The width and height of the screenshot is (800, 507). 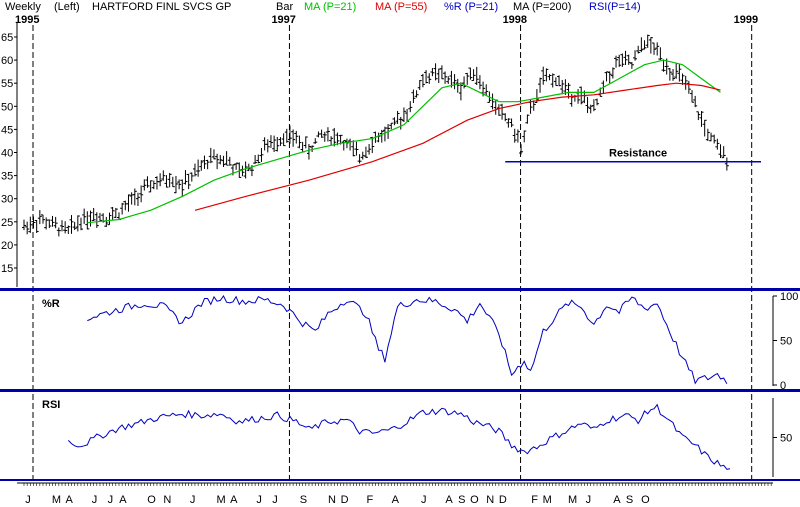 What do you see at coordinates (67, 7) in the screenshot?
I see `axis-side-label: (Left)` at bounding box center [67, 7].